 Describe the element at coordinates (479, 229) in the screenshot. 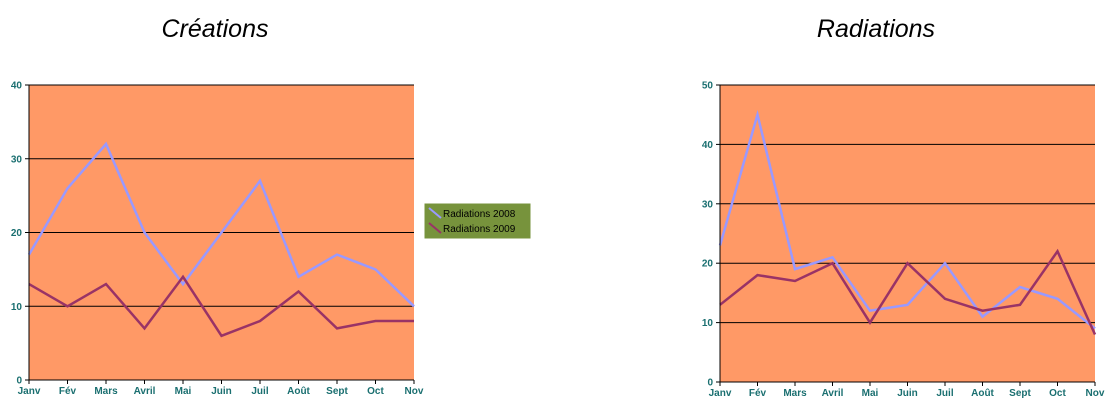

I see `legend-label-radiations-2009: Radiations 2009` at that location.